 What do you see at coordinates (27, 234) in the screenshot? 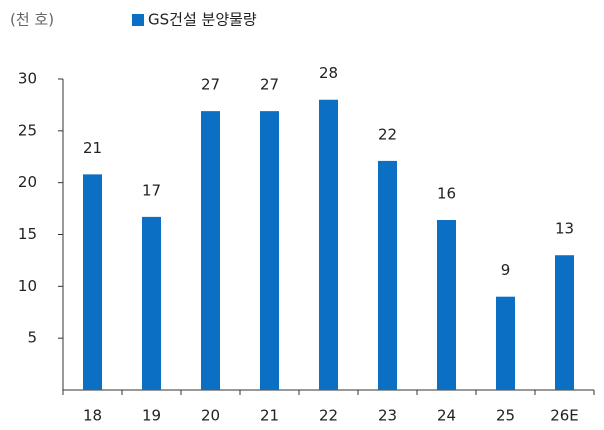
I see `y-tick-label: 15` at bounding box center [27, 234].